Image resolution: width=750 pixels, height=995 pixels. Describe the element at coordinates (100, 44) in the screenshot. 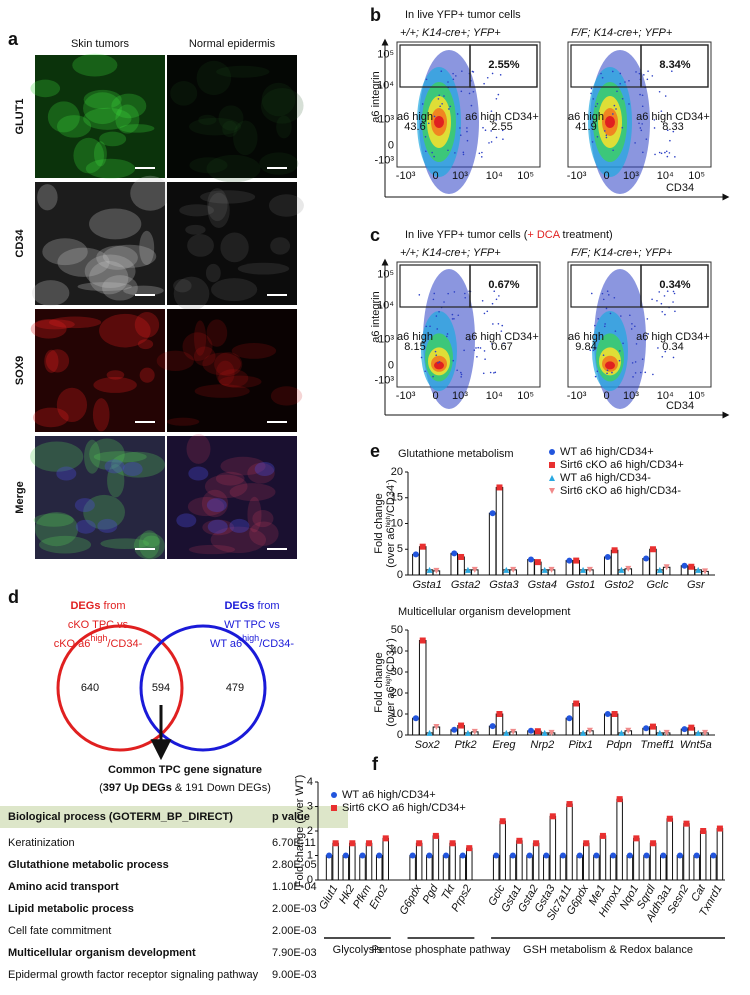

I see `column-header: Skin tumors` at that location.